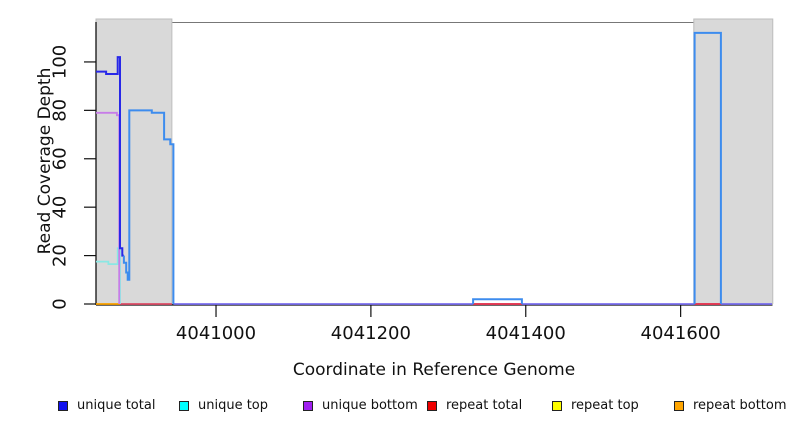 The height and width of the screenshot is (432, 792). Describe the element at coordinates (484, 405) in the screenshot. I see `legend-label: repeat total` at that location.